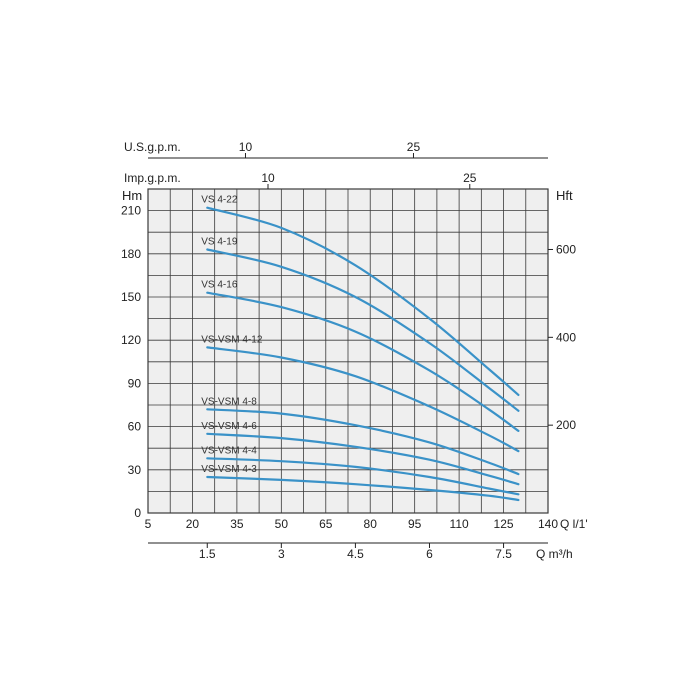 The image size is (700, 700). Describe the element at coordinates (193, 524) in the screenshot. I see `x-tick-label: 20` at that location.